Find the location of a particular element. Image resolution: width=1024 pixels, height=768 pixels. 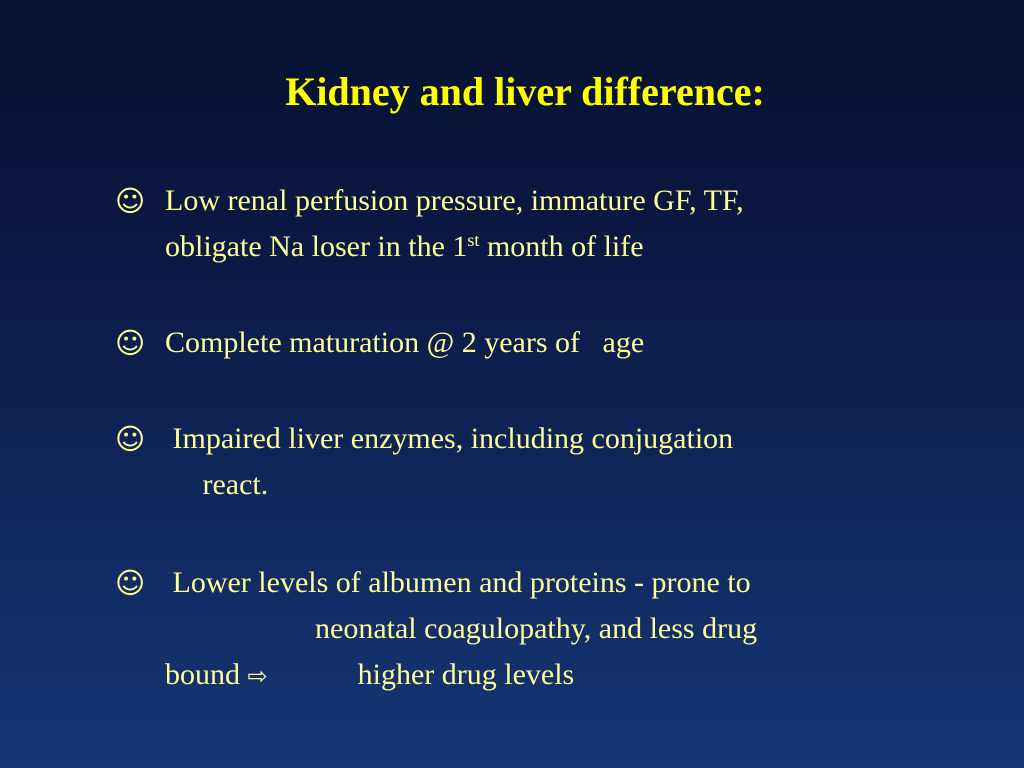

bullet-3-line-2: react. is located at coordinates (217, 484).